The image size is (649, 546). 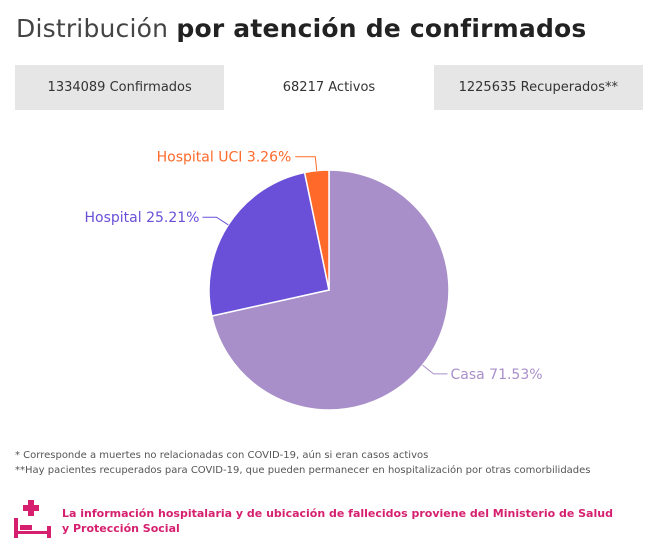 What do you see at coordinates (92, 28) in the screenshot?
I see `title-prefix: Distribución` at bounding box center [92, 28].